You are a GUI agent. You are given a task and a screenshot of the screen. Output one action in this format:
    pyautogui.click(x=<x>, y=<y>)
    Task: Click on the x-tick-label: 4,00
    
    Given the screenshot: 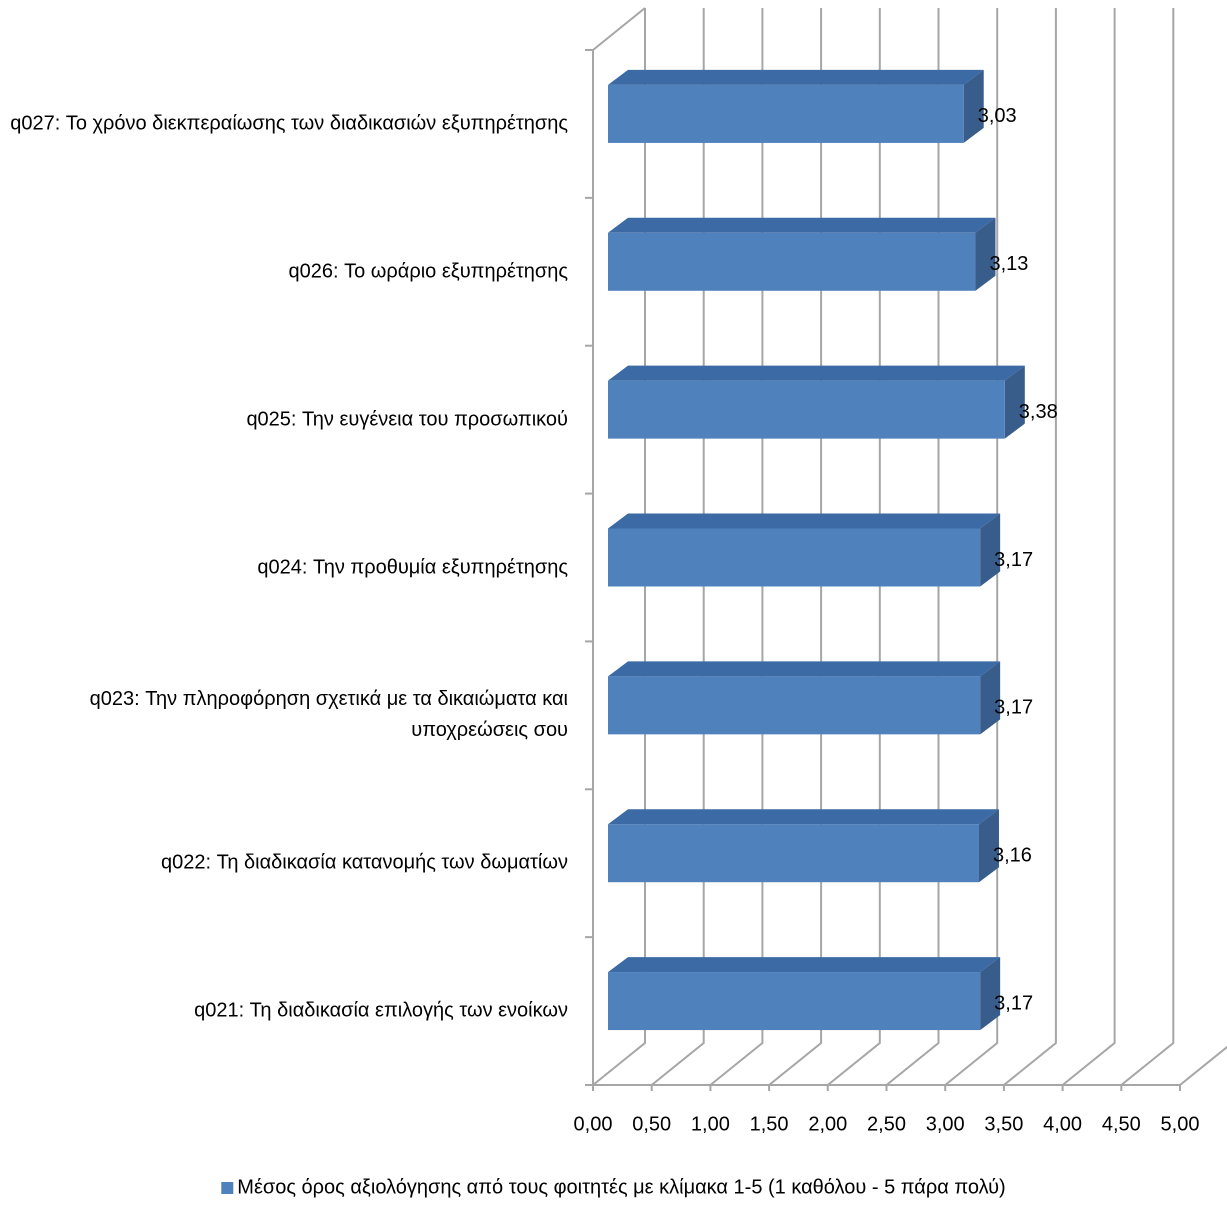 What is the action you would take?
    pyautogui.click(x=1062, y=1124)
    